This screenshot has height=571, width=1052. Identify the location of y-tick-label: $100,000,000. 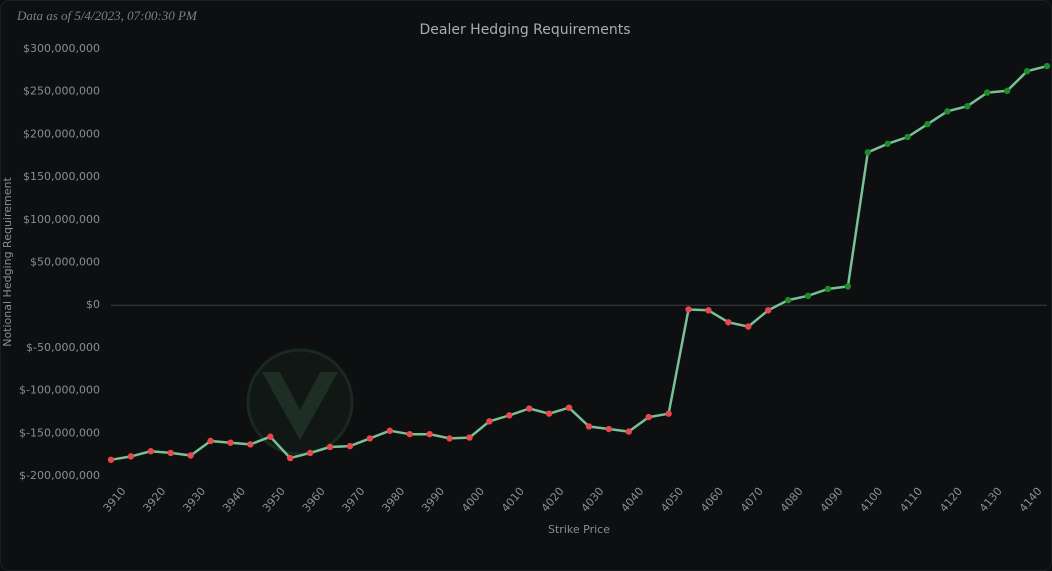
(61, 219).